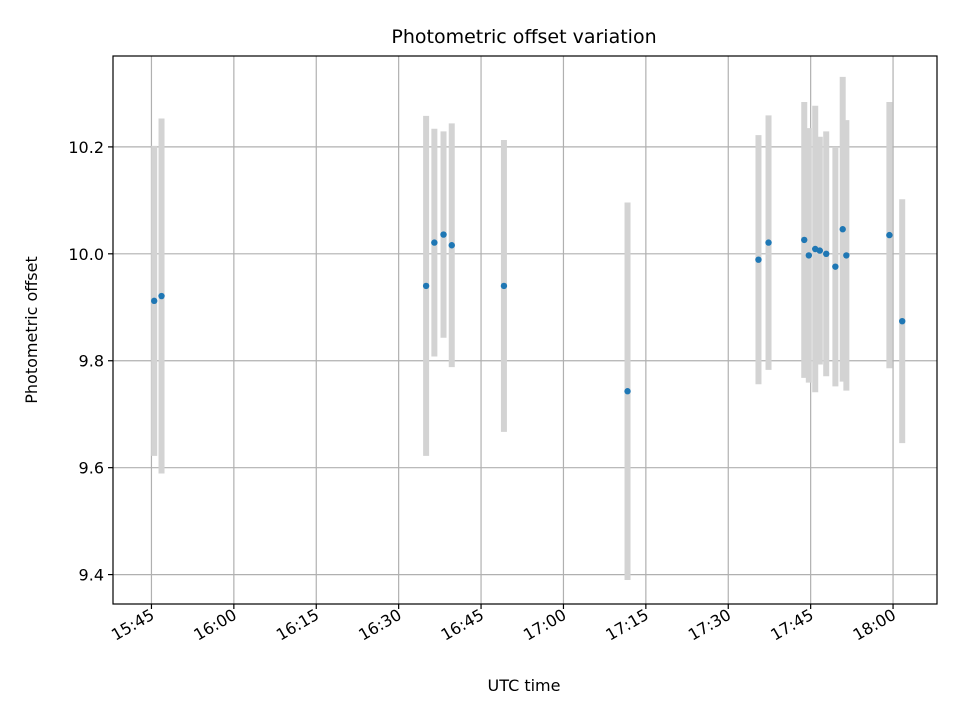 This screenshot has width=960, height=720. I want to click on x-tick-label: 16:00, so click(214, 625).